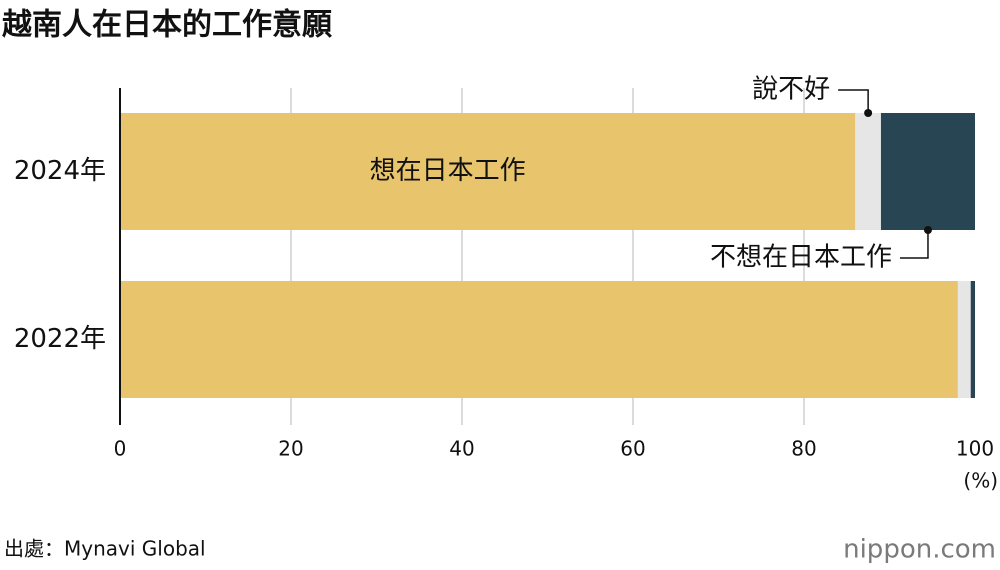 The image size is (1000, 570). Describe the element at coordinates (791, 90) in the screenshot. I see `series-label: 說不好` at that location.